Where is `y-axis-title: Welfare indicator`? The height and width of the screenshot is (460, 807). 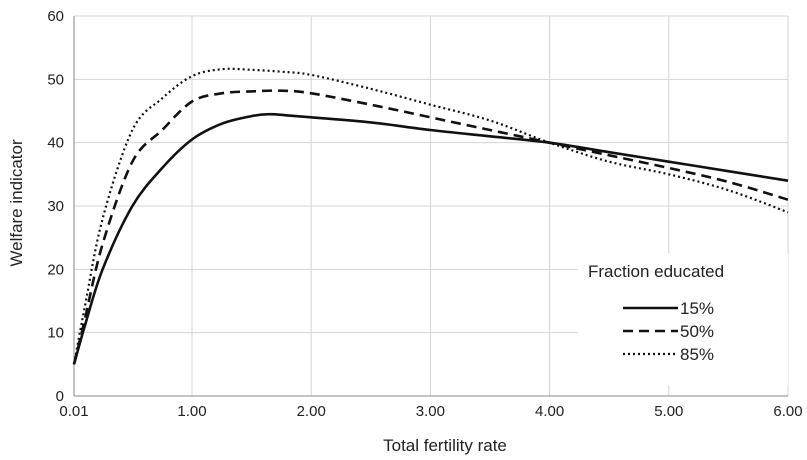 y-axis-title: Welfare indicator is located at coordinates (16, 203).